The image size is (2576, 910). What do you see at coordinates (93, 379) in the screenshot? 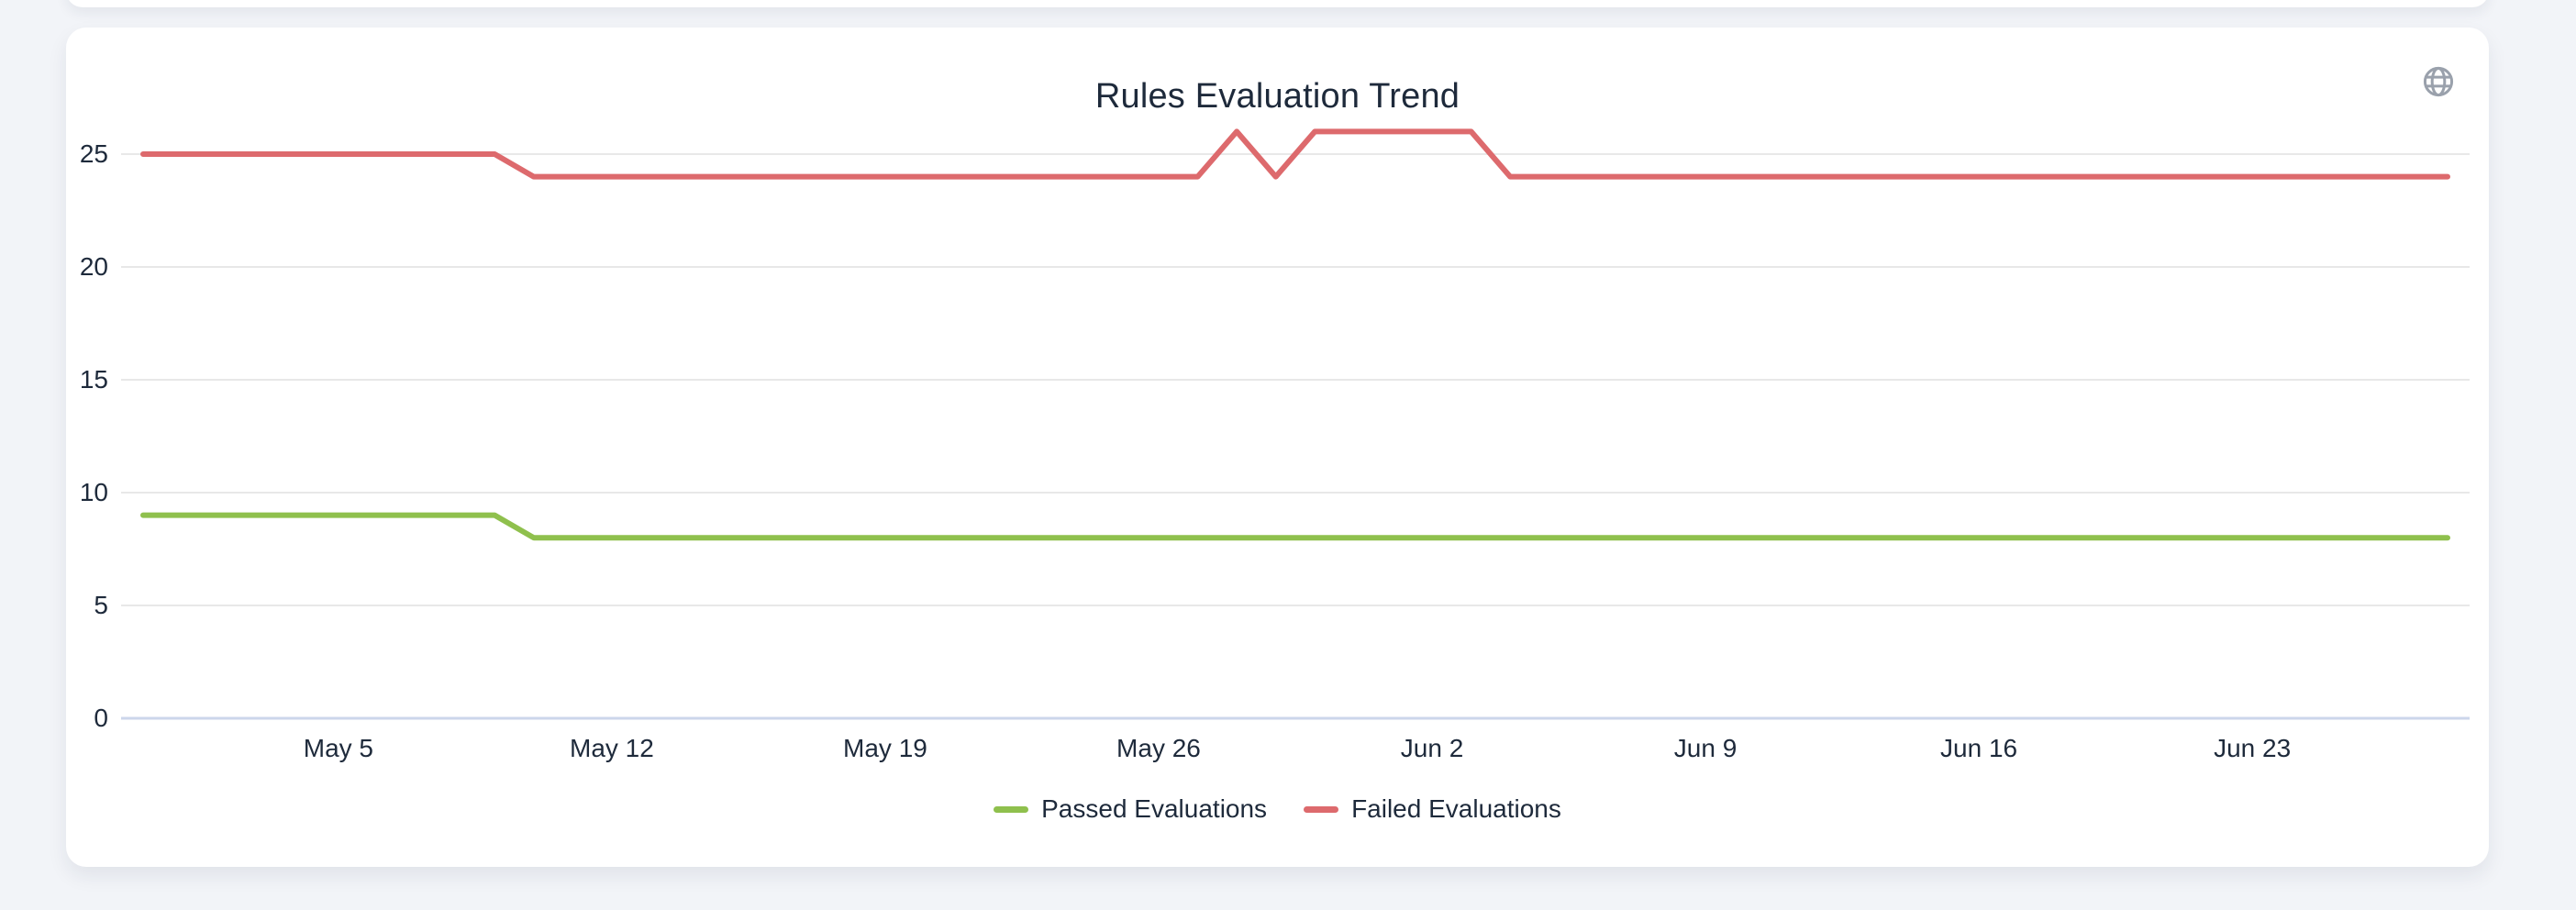
I see `y-axis-tick-label: 15` at bounding box center [93, 379].